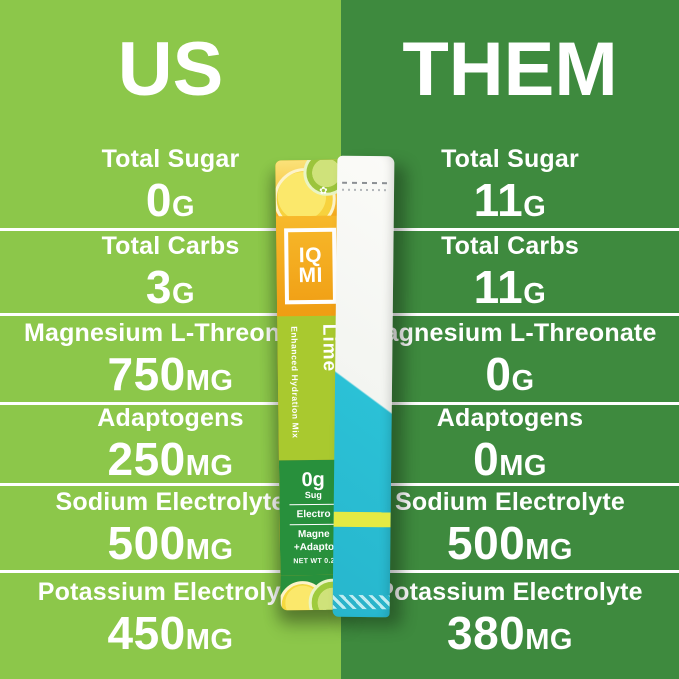 Image resolution: width=679 pixels, height=679 pixels. I want to click on stat-row-them-total-carbs: Total Carbs 11G, so click(510, 270).